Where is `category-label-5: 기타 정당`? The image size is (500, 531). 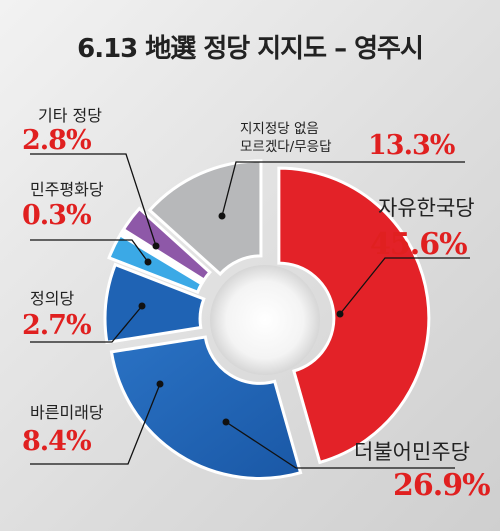 category-label-5: 기타 정당 is located at coordinates (70, 115).